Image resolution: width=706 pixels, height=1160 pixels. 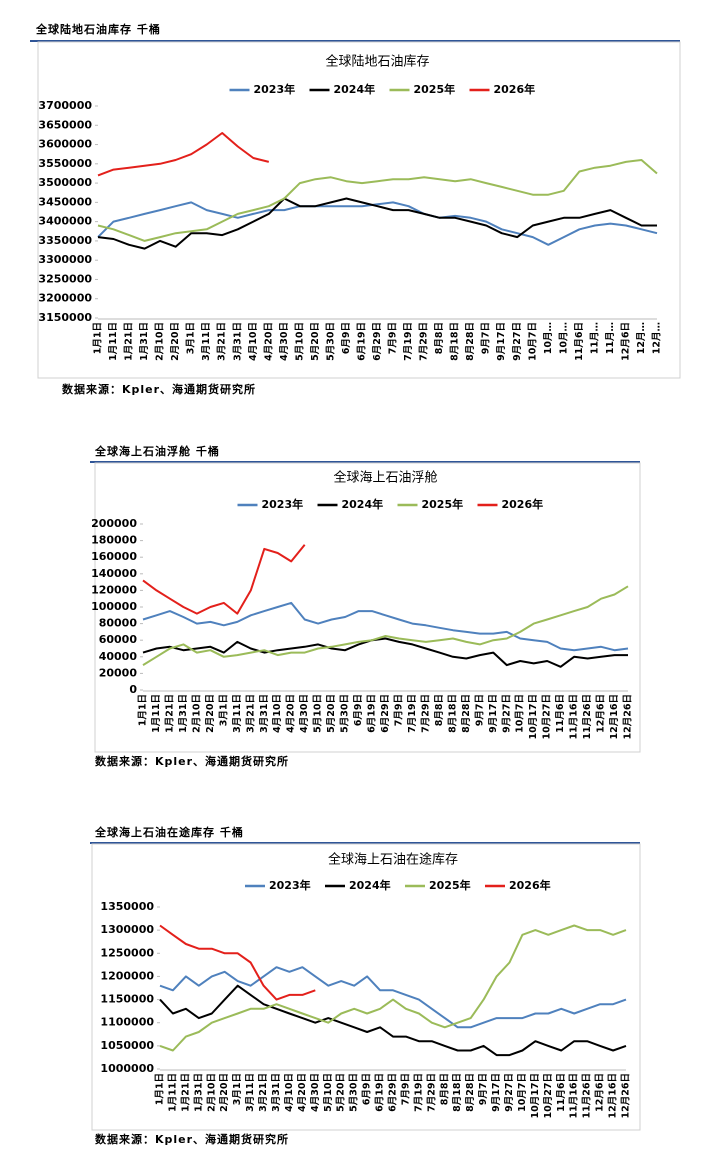 What do you see at coordinates (192, 1139) in the screenshot?
I see `source-note: 数据来源：Kpler、海通期货研究所` at bounding box center [192, 1139].